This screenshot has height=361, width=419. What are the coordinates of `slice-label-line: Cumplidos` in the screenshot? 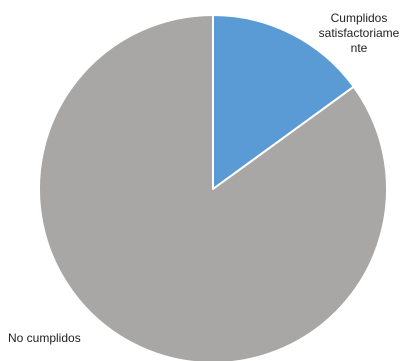 It's located at (359, 18).